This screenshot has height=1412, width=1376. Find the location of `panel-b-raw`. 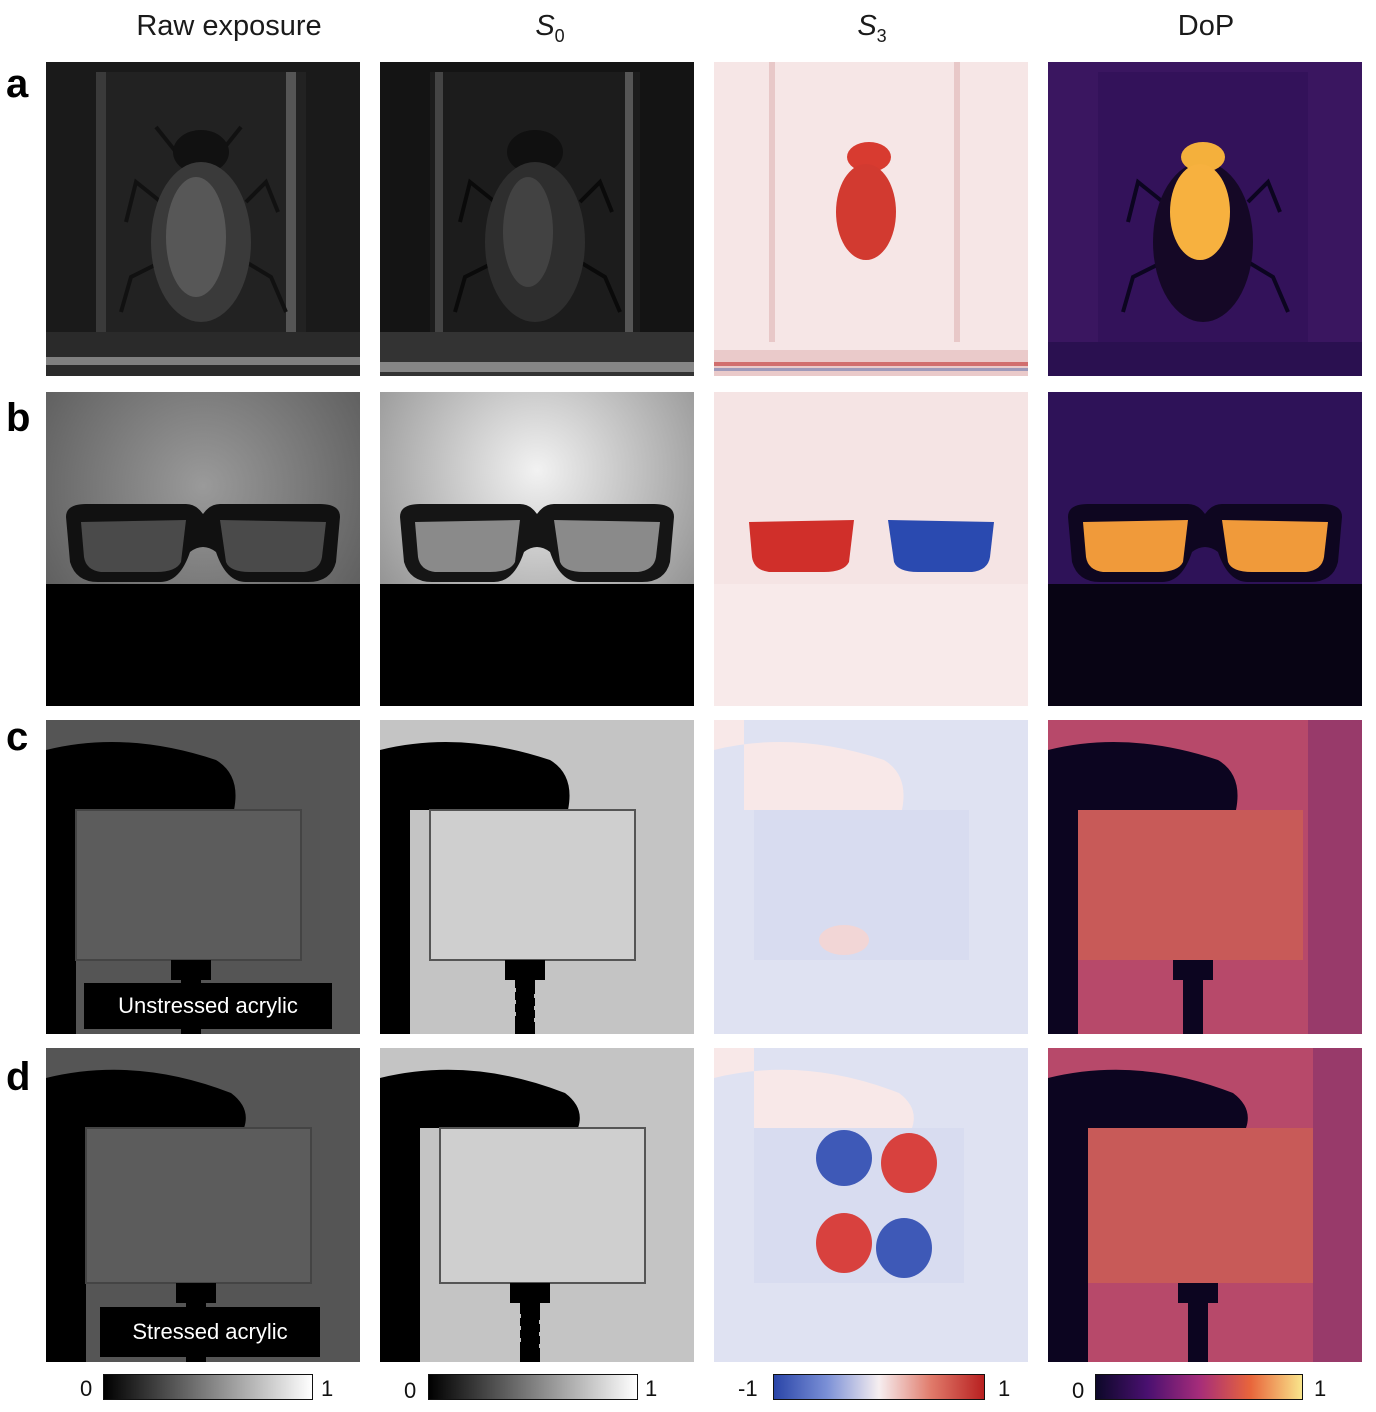

panel-b-raw is located at coordinates (203, 549).